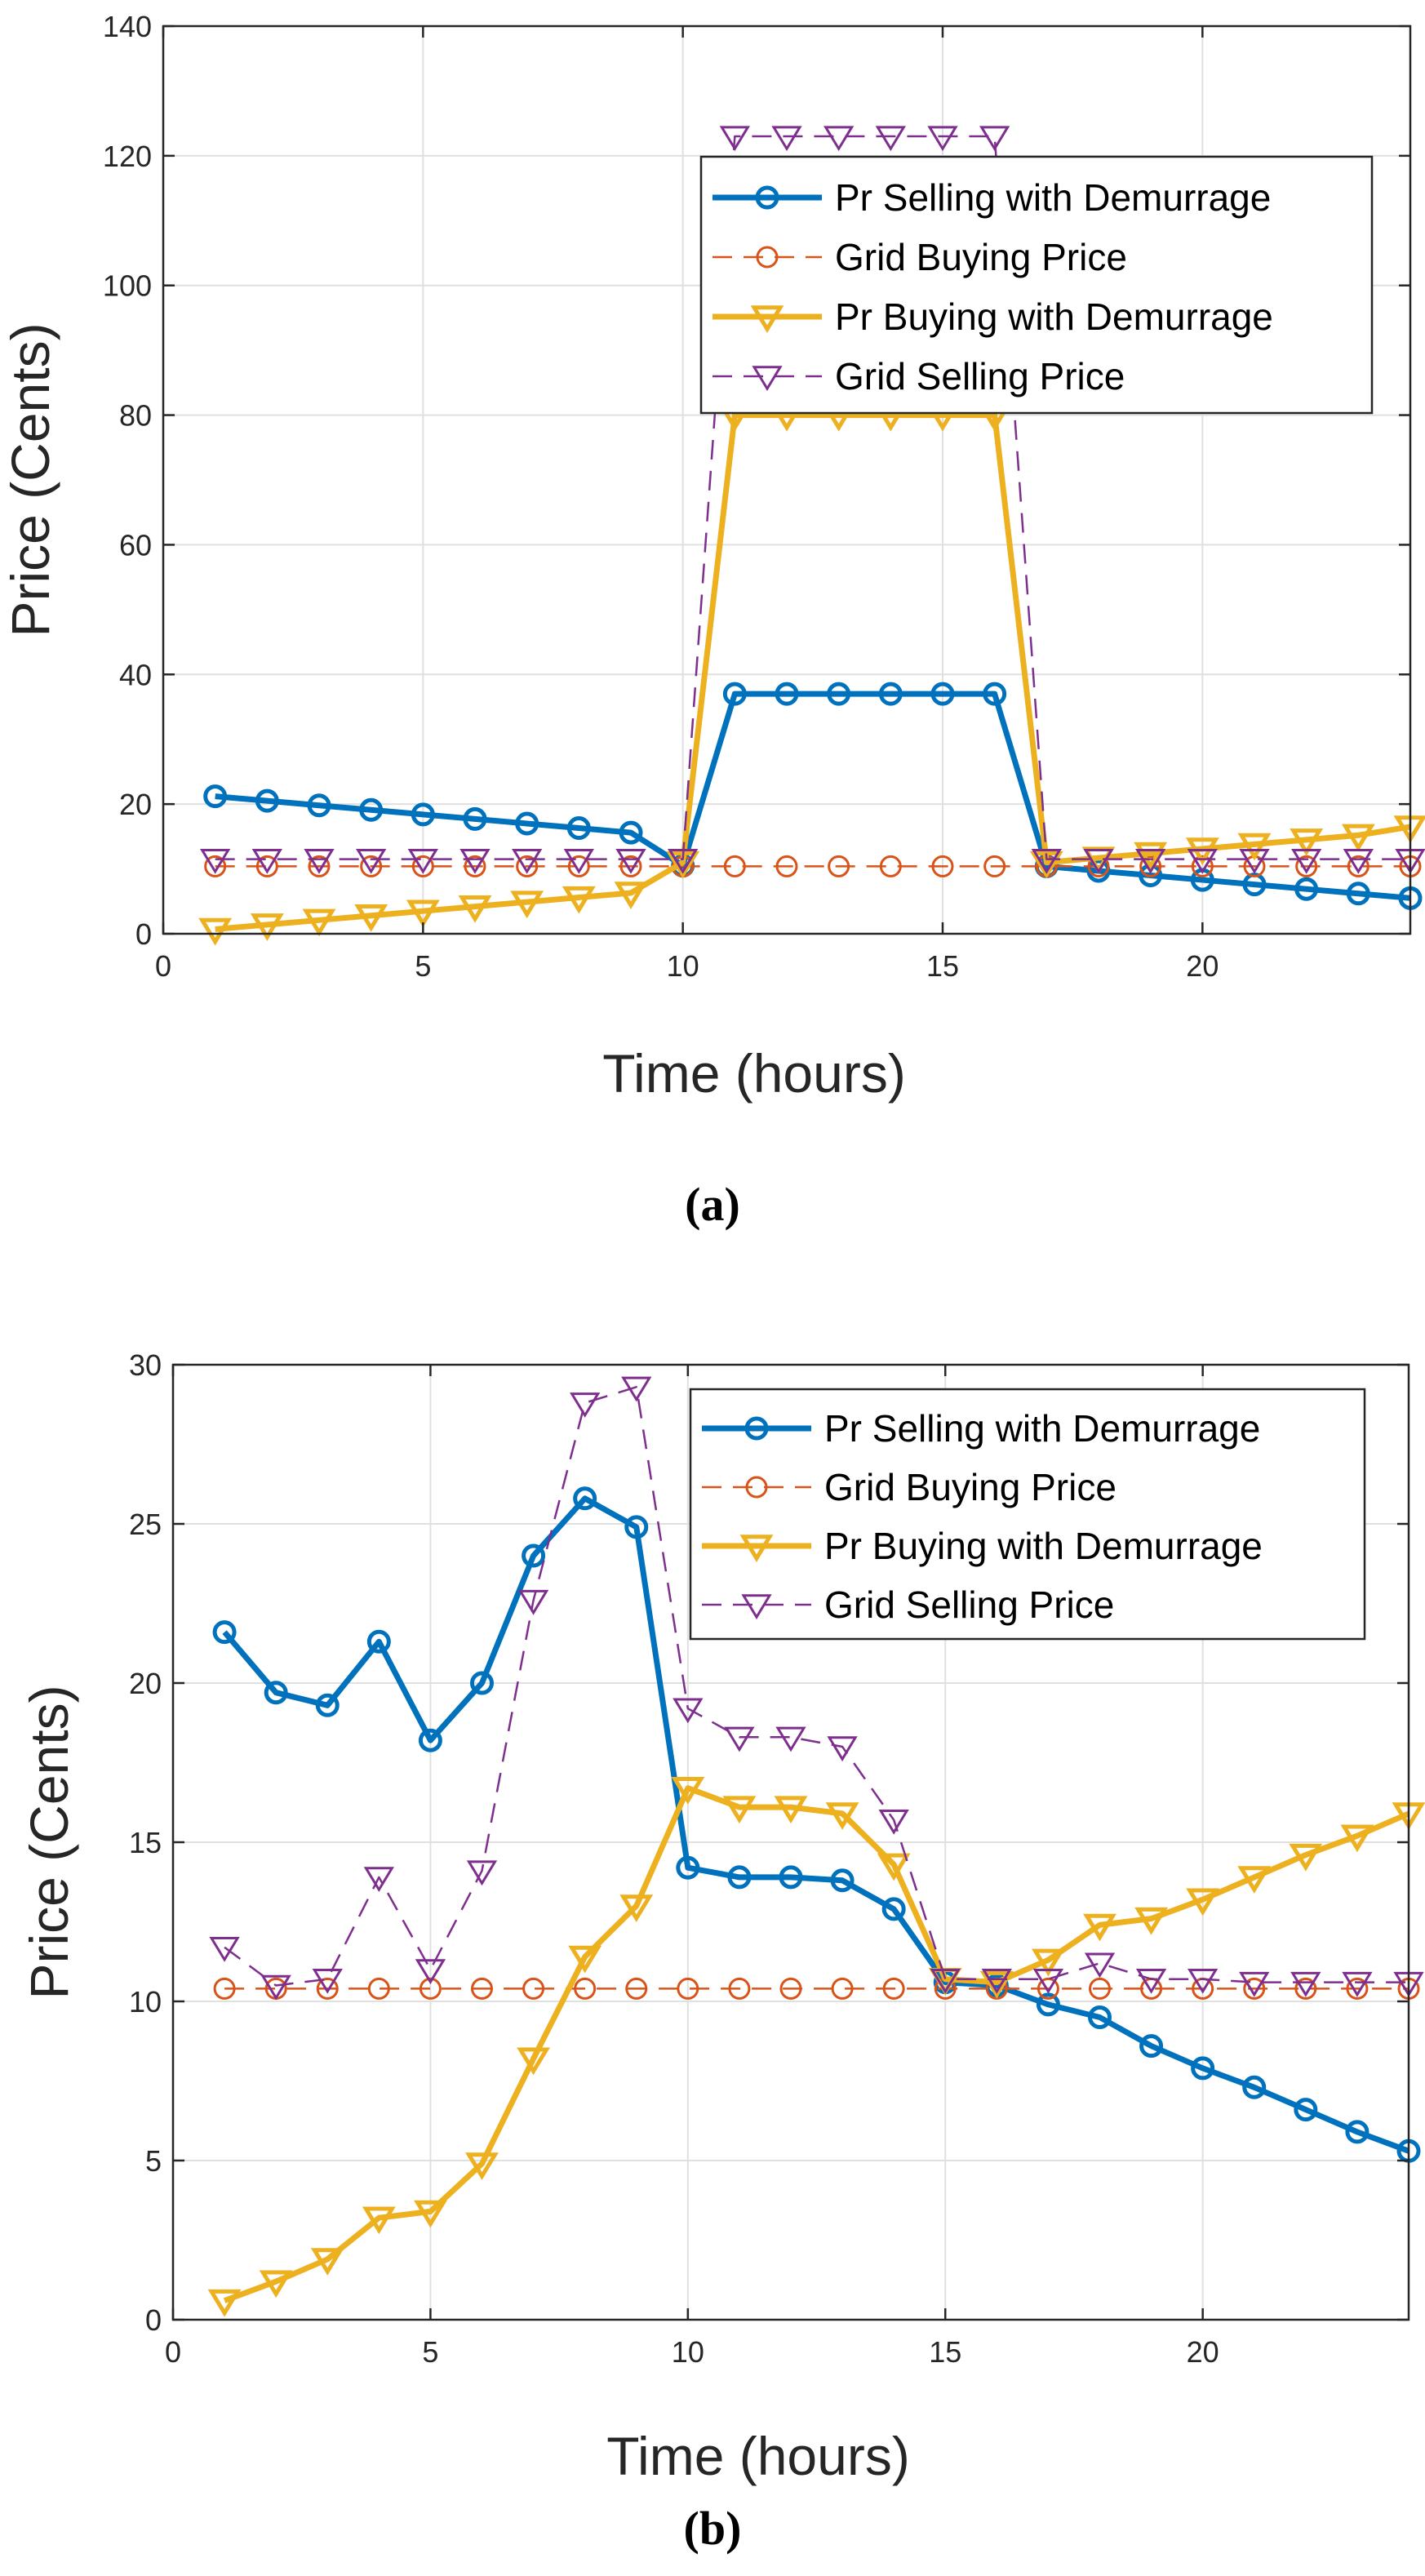 This screenshot has width=1425, height=2576. What do you see at coordinates (127, 156) in the screenshot?
I see `y-tick-label: 120` at bounding box center [127, 156].